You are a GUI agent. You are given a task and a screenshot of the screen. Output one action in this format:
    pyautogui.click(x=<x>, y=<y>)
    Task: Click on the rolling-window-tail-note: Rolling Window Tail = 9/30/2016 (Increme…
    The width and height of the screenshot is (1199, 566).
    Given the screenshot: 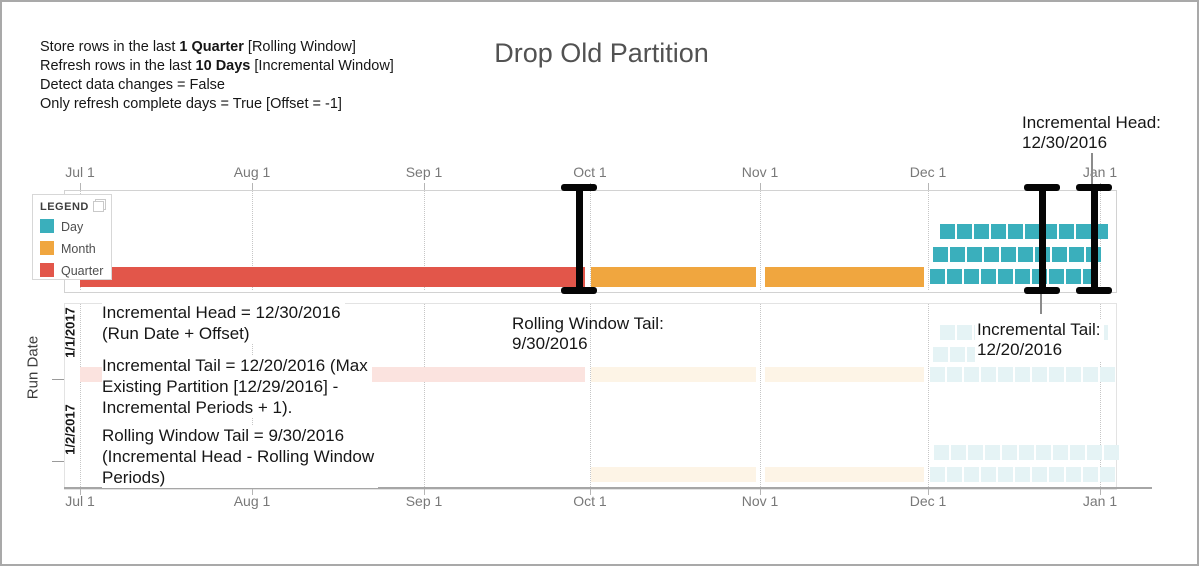 What is the action you would take?
    pyautogui.click(x=240, y=456)
    